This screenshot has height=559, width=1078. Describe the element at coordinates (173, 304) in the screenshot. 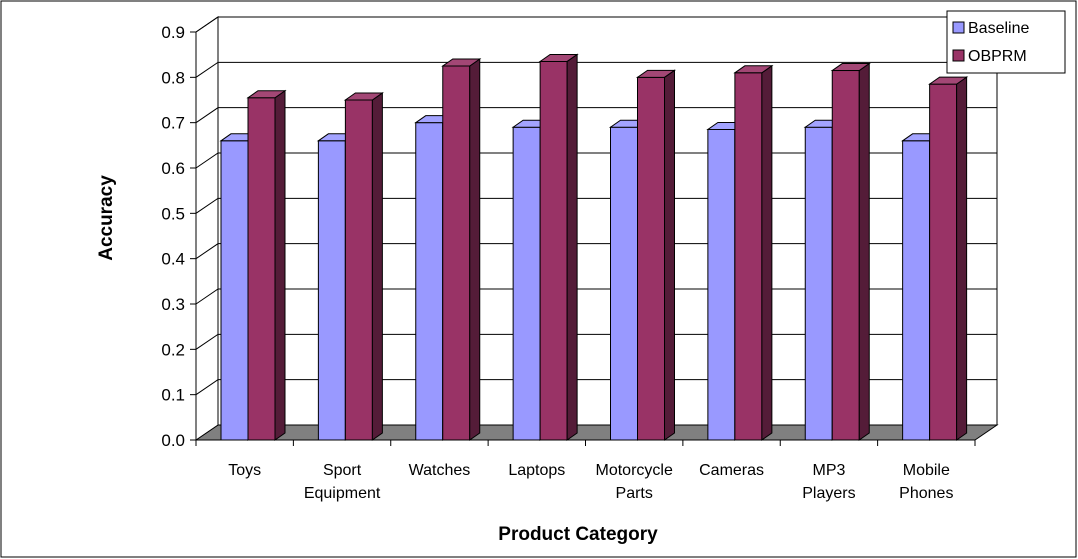

I see `y-tick-label: 0.3` at that location.